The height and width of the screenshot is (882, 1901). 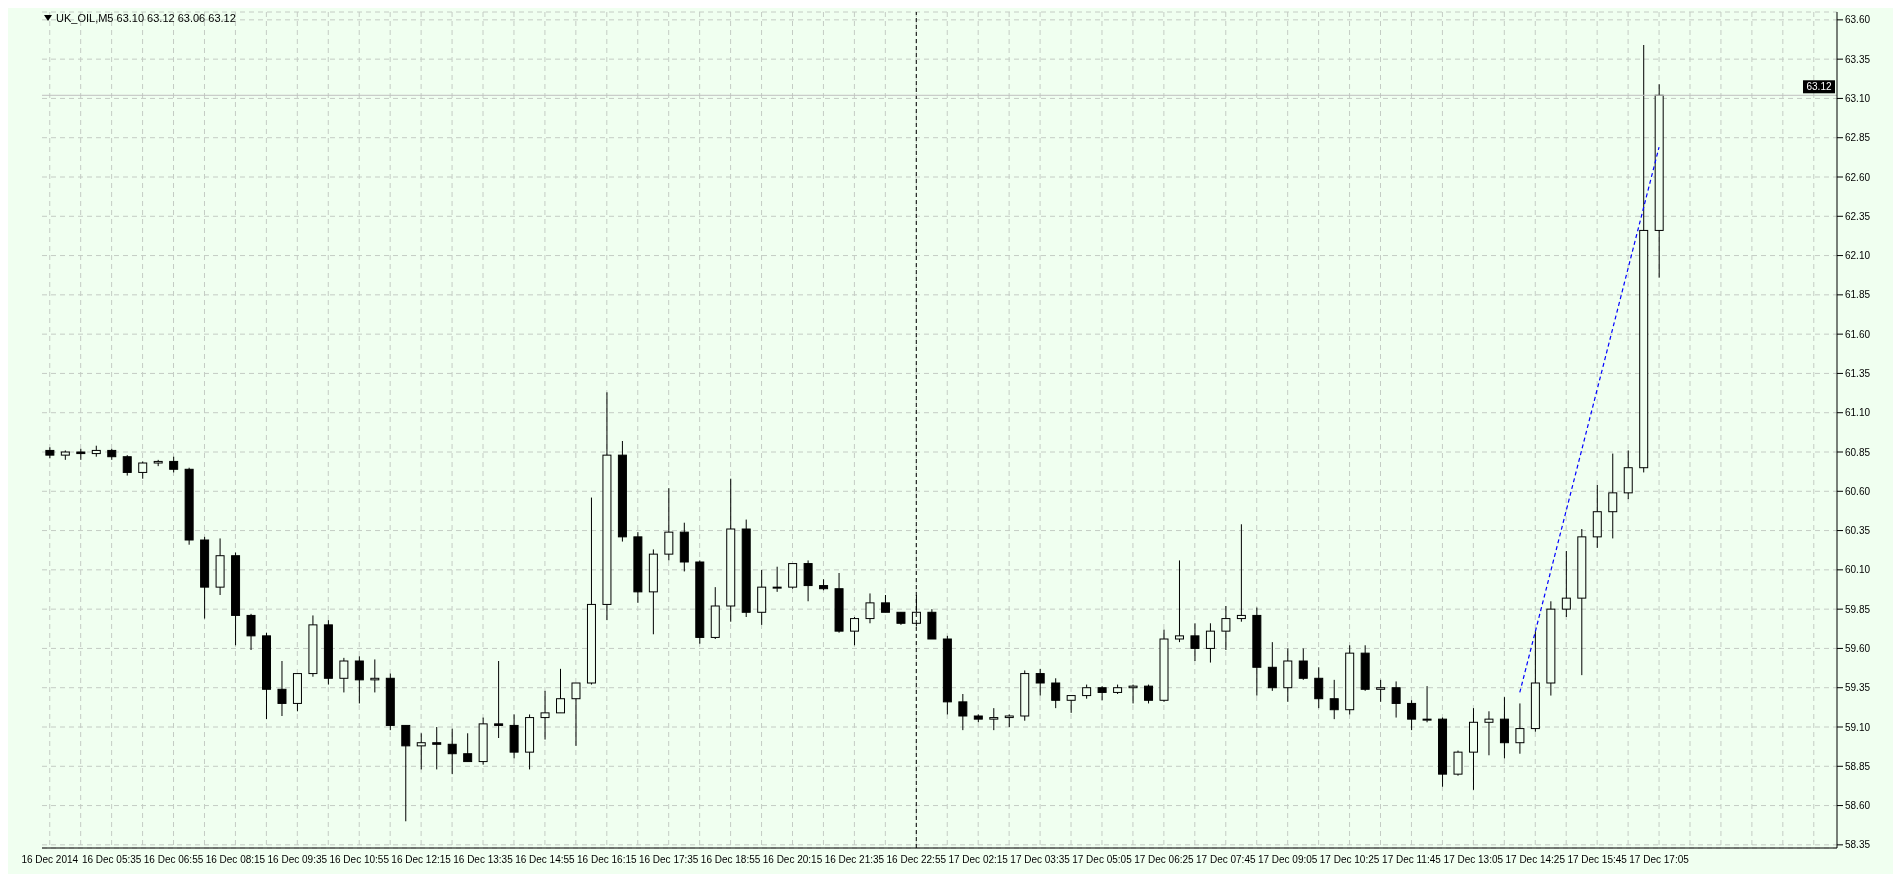 What do you see at coordinates (235, 860) in the screenshot?
I see `x-tick-label: 16 Dec 08:15` at bounding box center [235, 860].